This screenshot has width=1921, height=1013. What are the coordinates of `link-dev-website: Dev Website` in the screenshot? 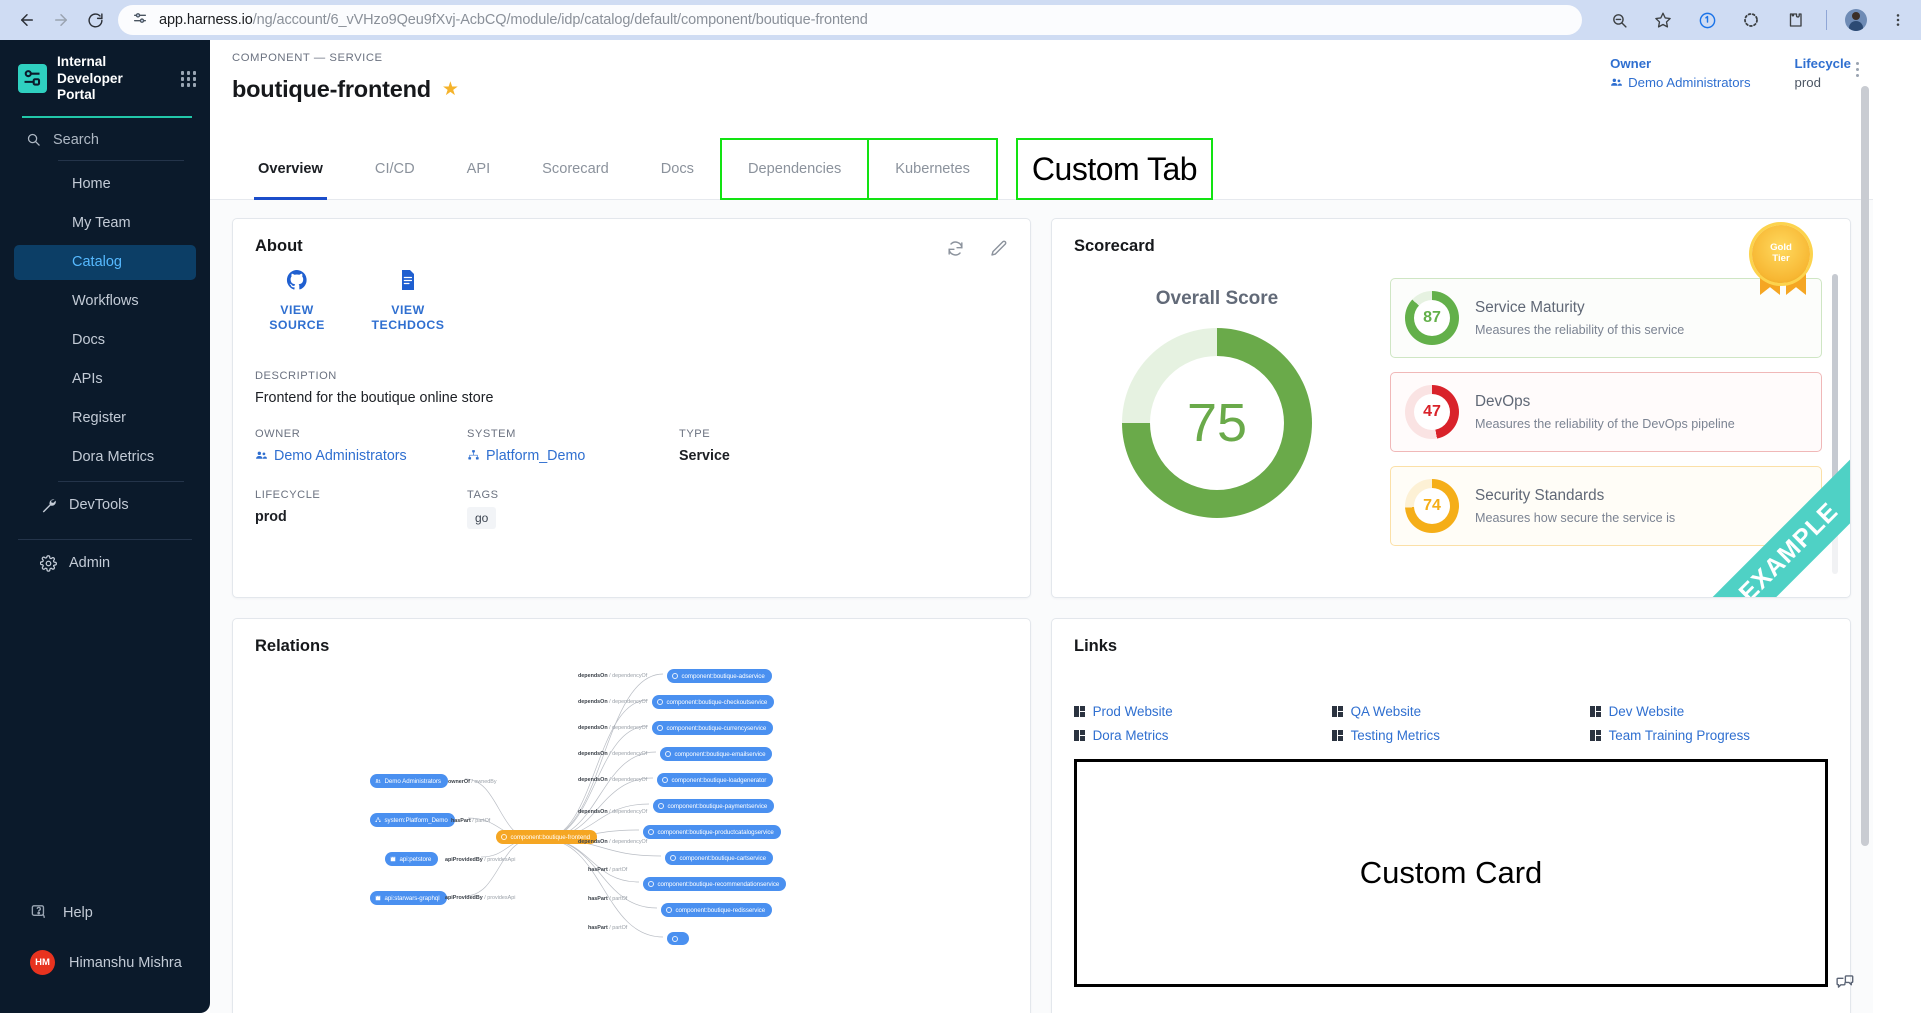 It's located at (1709, 711).